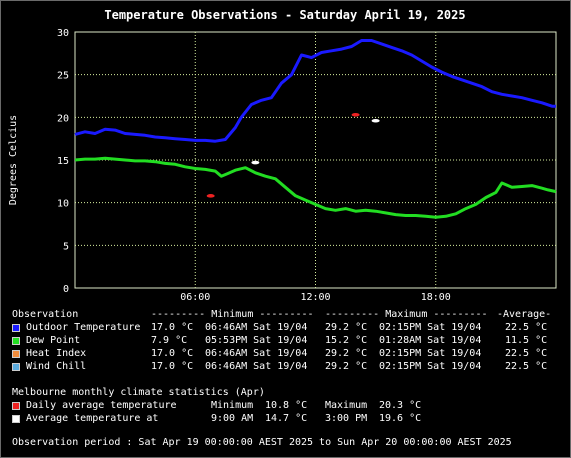  Describe the element at coordinates (63, 204) in the screenshot. I see `y-tick-label: 10` at that location.